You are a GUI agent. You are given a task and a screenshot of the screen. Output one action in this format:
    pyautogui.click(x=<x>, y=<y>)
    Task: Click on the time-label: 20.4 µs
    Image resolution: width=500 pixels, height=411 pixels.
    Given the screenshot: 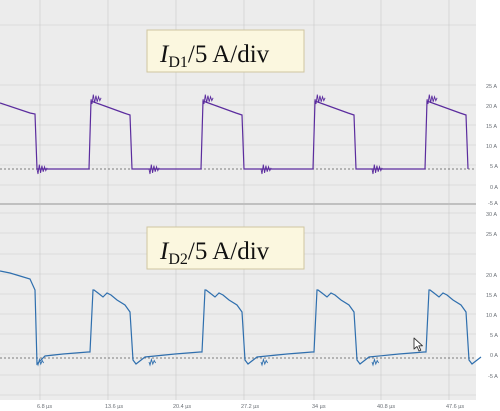 What is the action you would take?
    pyautogui.click(x=182, y=407)
    